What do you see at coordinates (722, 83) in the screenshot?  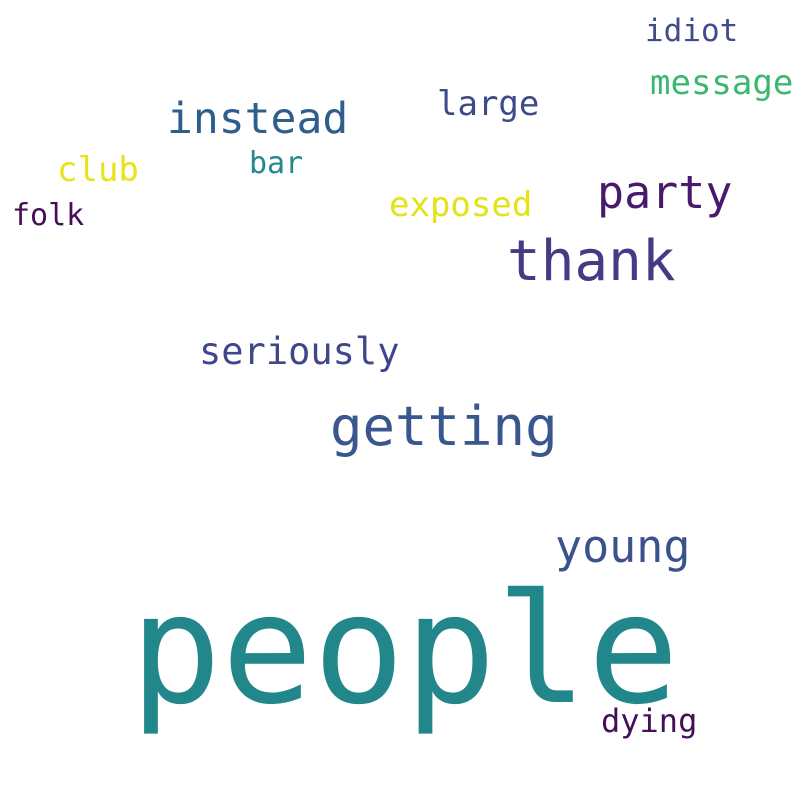 I see `word-message: message` at bounding box center [722, 83].